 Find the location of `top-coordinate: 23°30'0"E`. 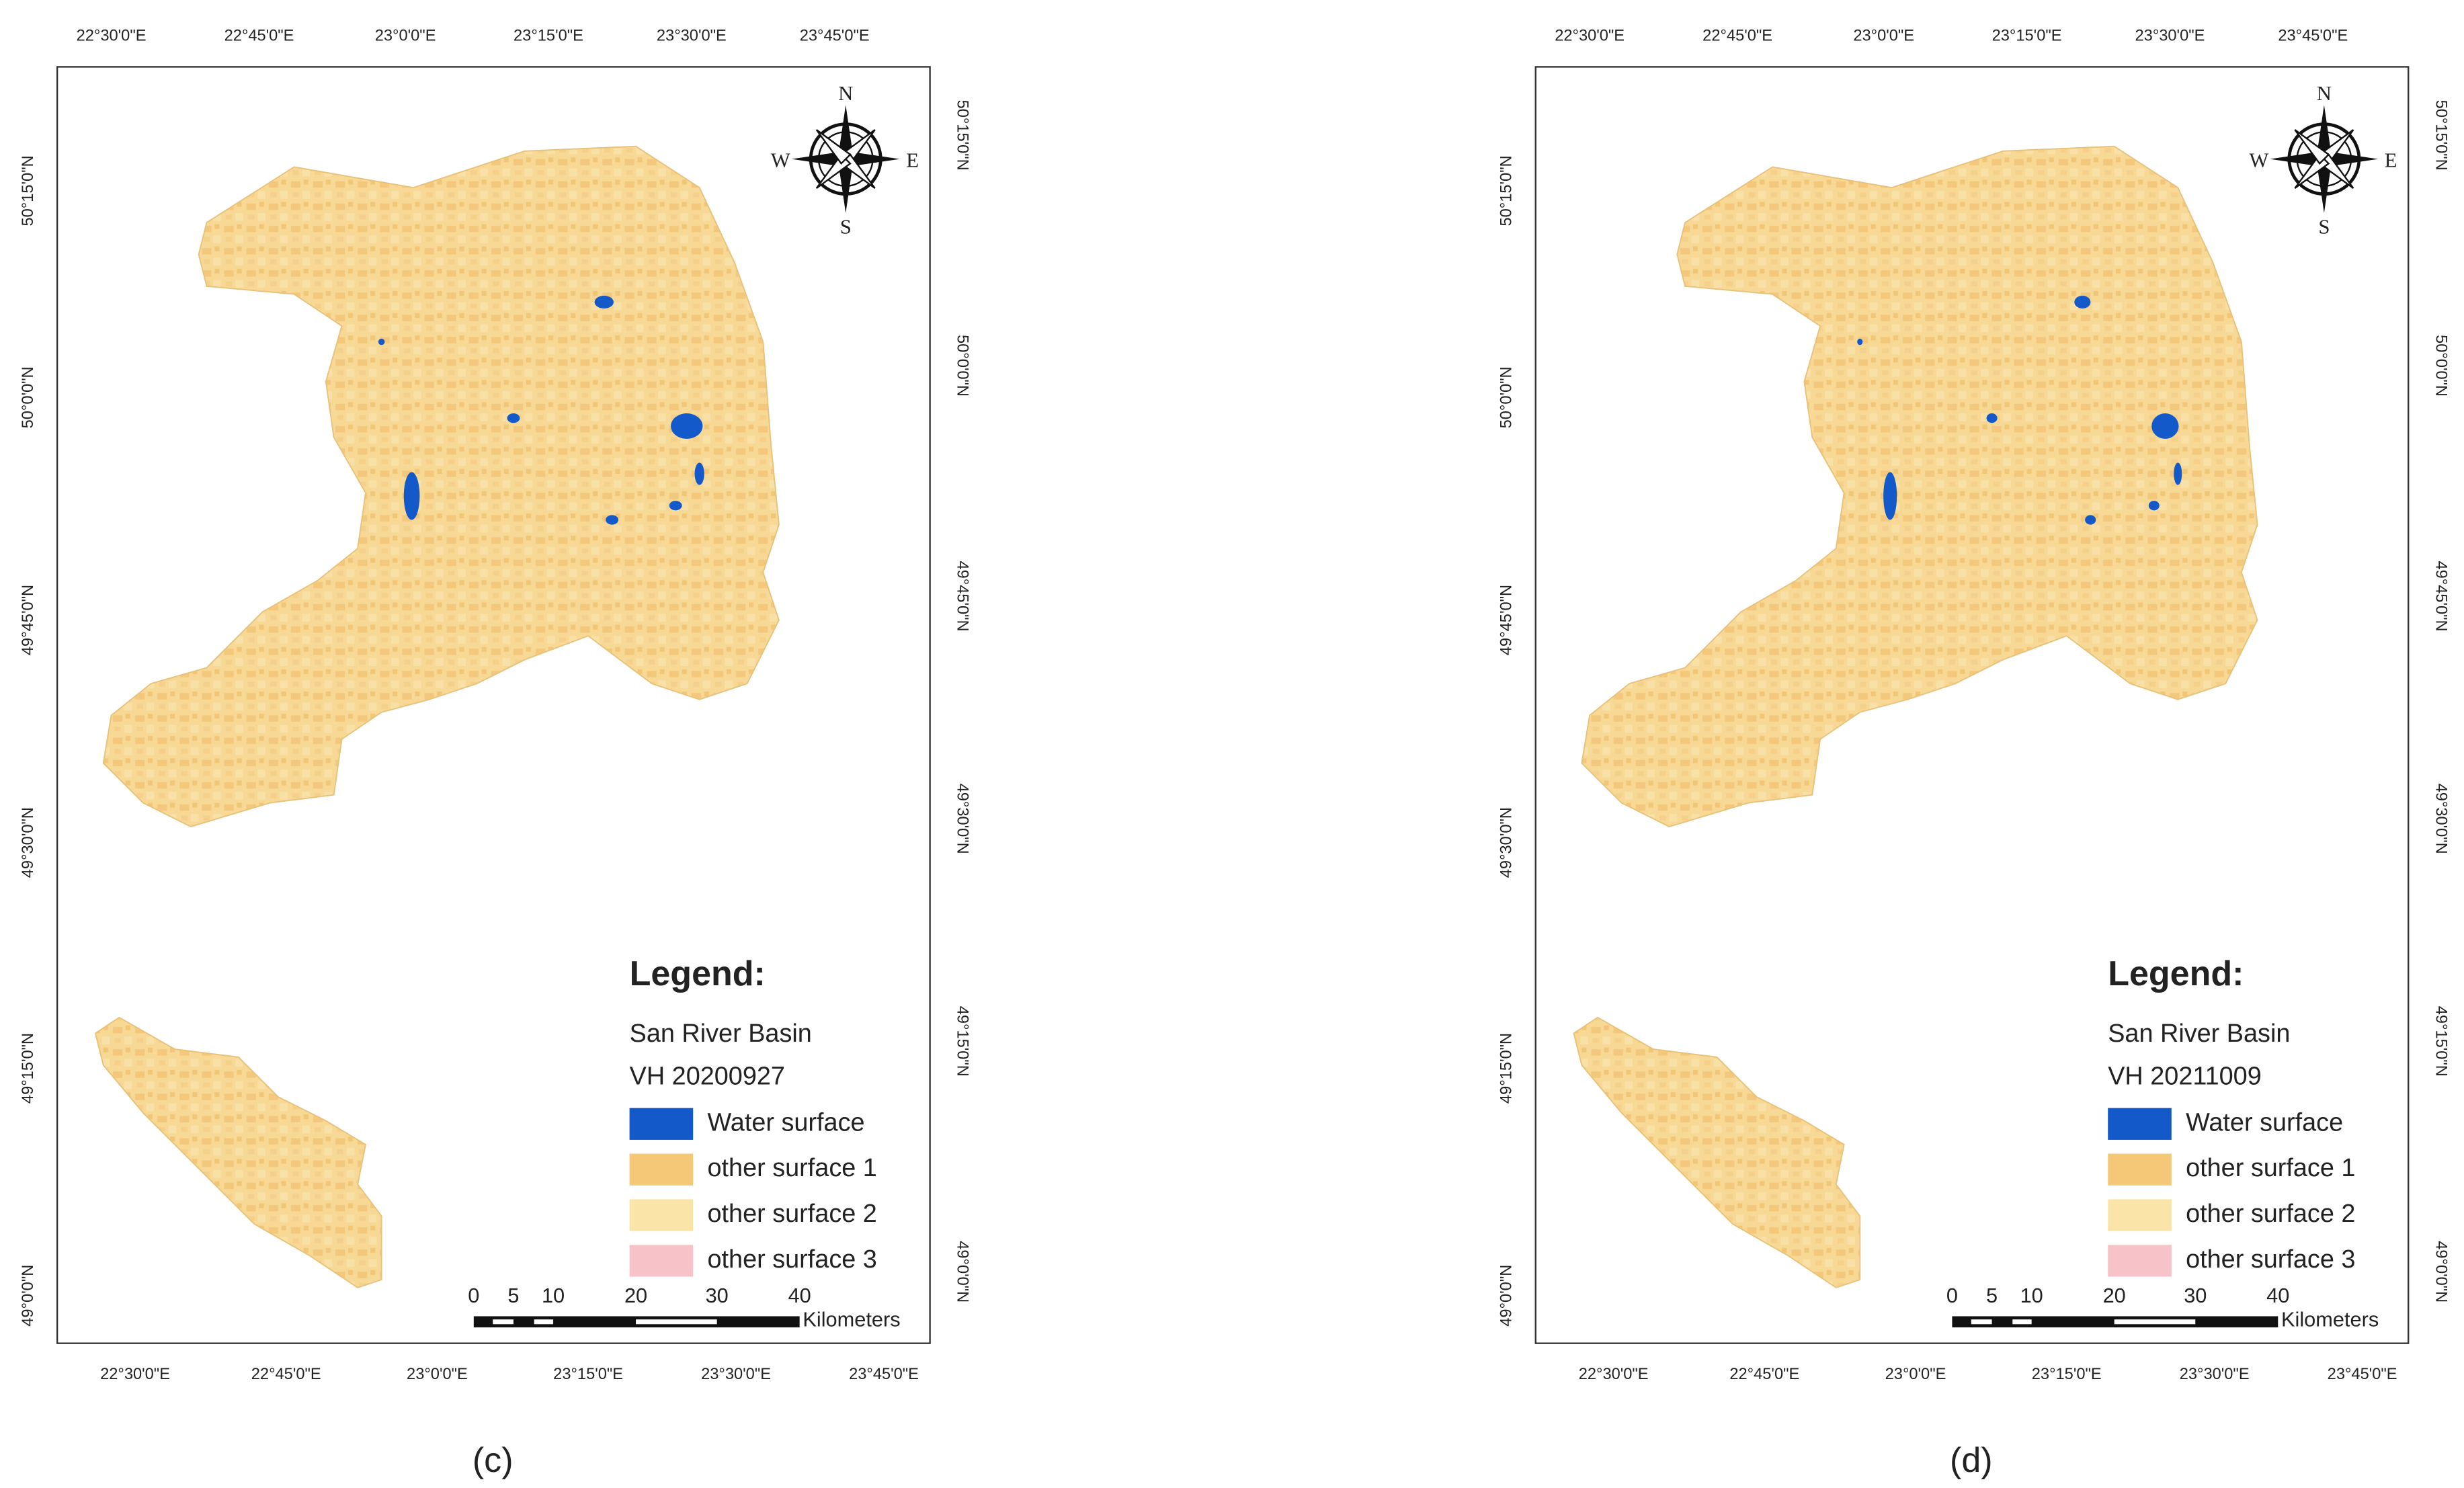

top-coordinate: 23°30'0"E is located at coordinates (692, 36).